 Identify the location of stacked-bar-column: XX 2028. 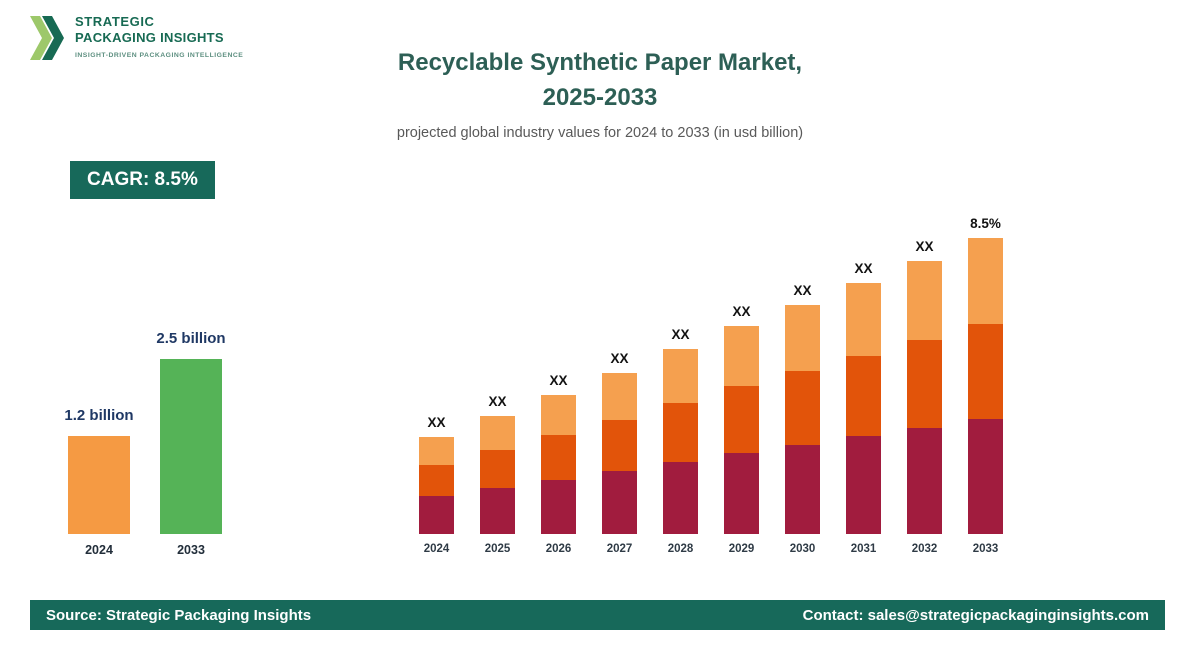
(680, 442).